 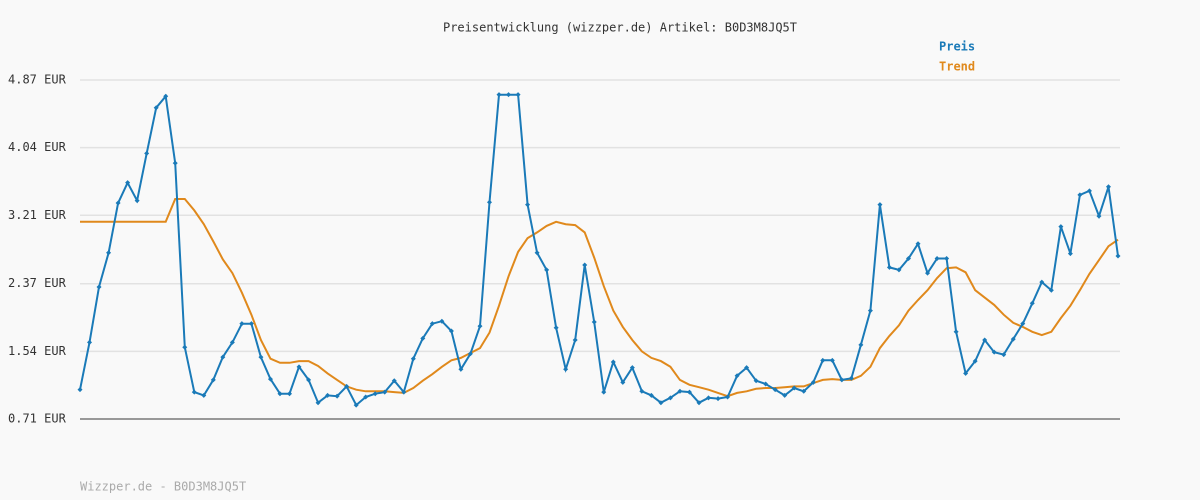 What do you see at coordinates (37, 283) in the screenshot?
I see `y-tick-label: 2.37 EUR` at bounding box center [37, 283].